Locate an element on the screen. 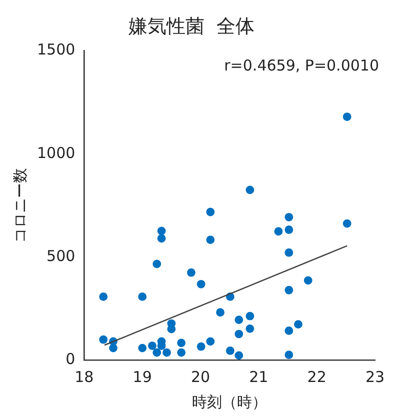 This screenshot has width=401, height=420. x-tick-label: 21 is located at coordinates (258, 377).